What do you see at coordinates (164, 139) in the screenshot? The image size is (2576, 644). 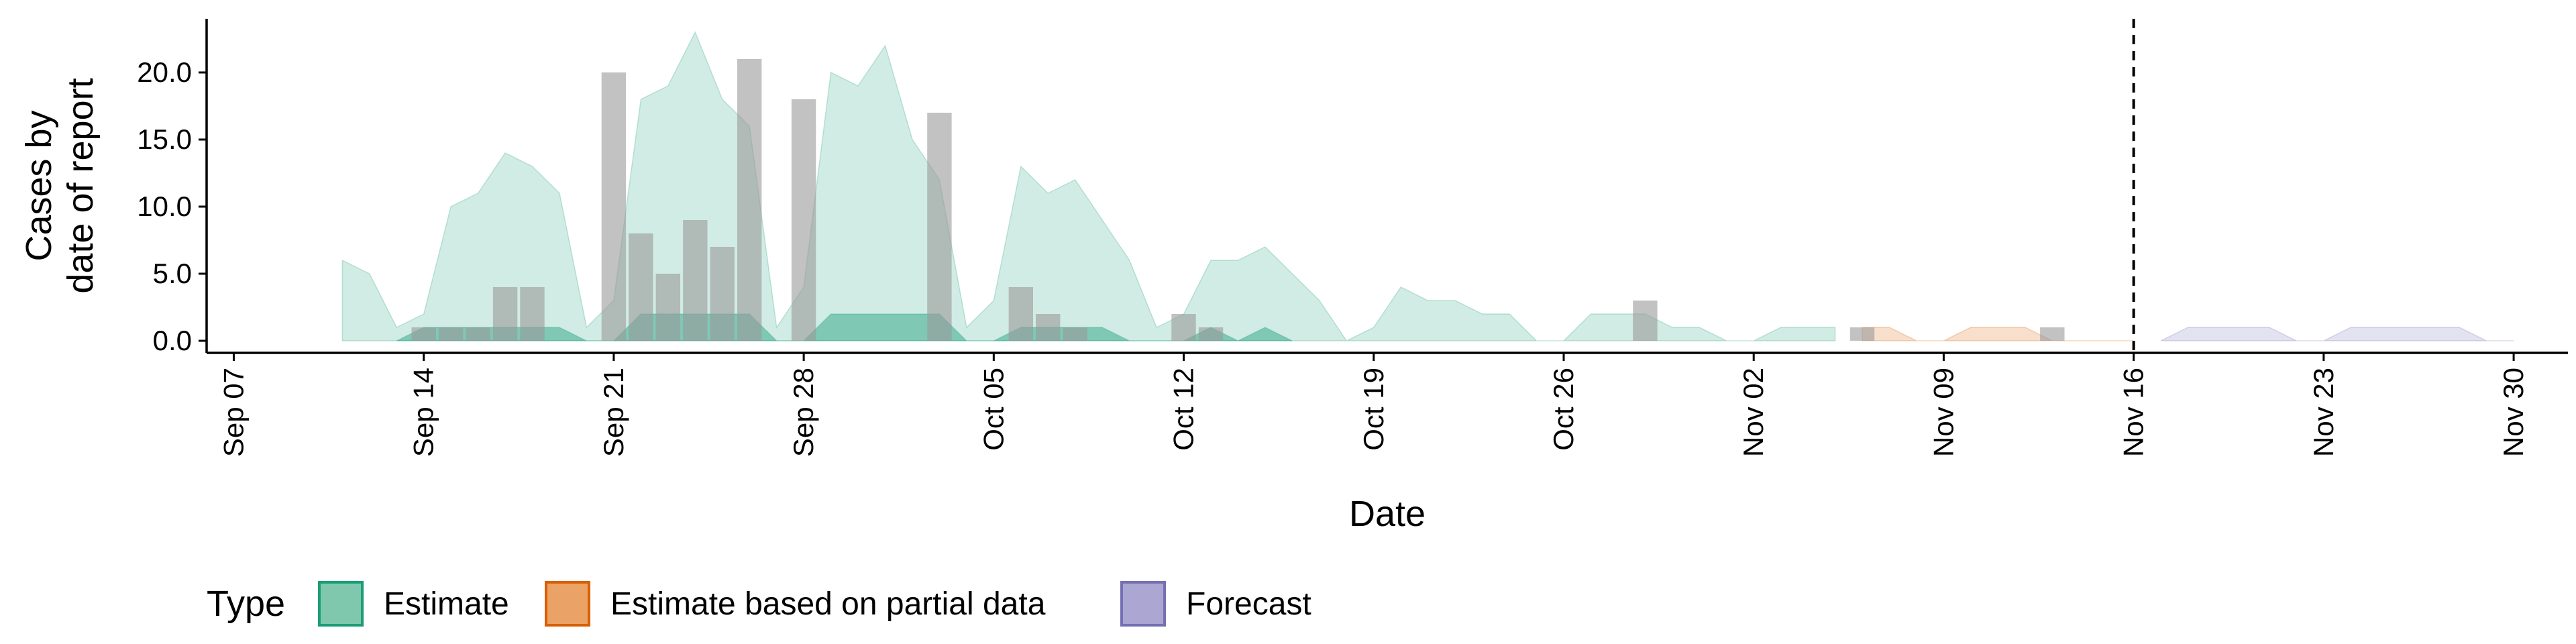 I see `y-tick-label: 15.0` at bounding box center [164, 139].